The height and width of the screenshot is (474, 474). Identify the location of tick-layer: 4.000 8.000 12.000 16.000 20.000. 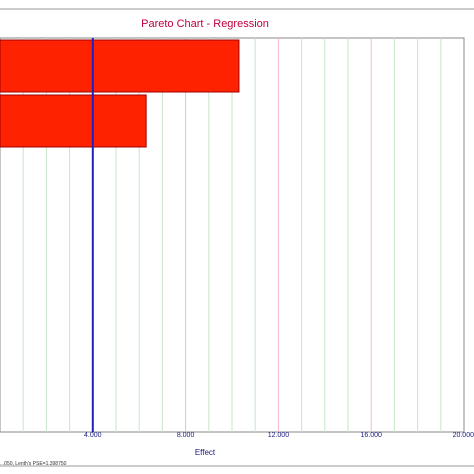
(279, 435).